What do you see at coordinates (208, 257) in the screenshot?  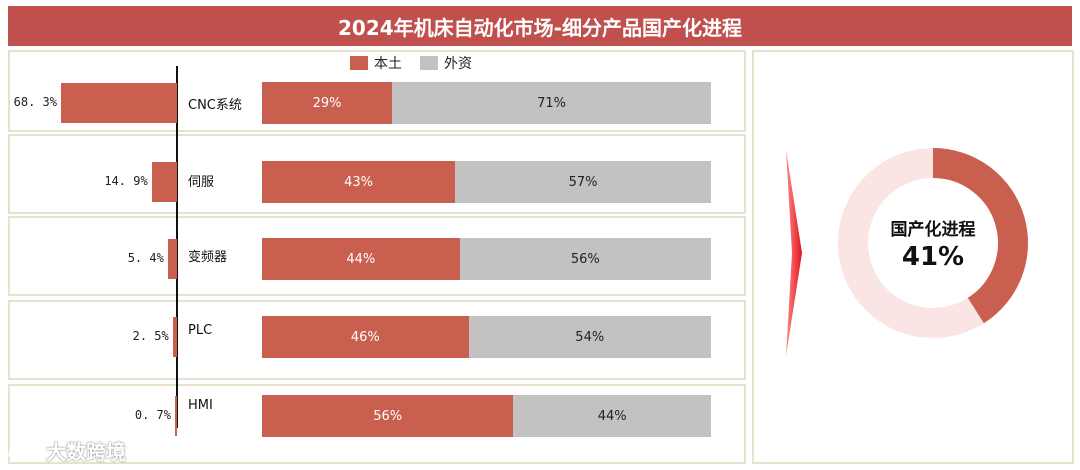 I see `category-label-inverter: 变频器` at bounding box center [208, 257].